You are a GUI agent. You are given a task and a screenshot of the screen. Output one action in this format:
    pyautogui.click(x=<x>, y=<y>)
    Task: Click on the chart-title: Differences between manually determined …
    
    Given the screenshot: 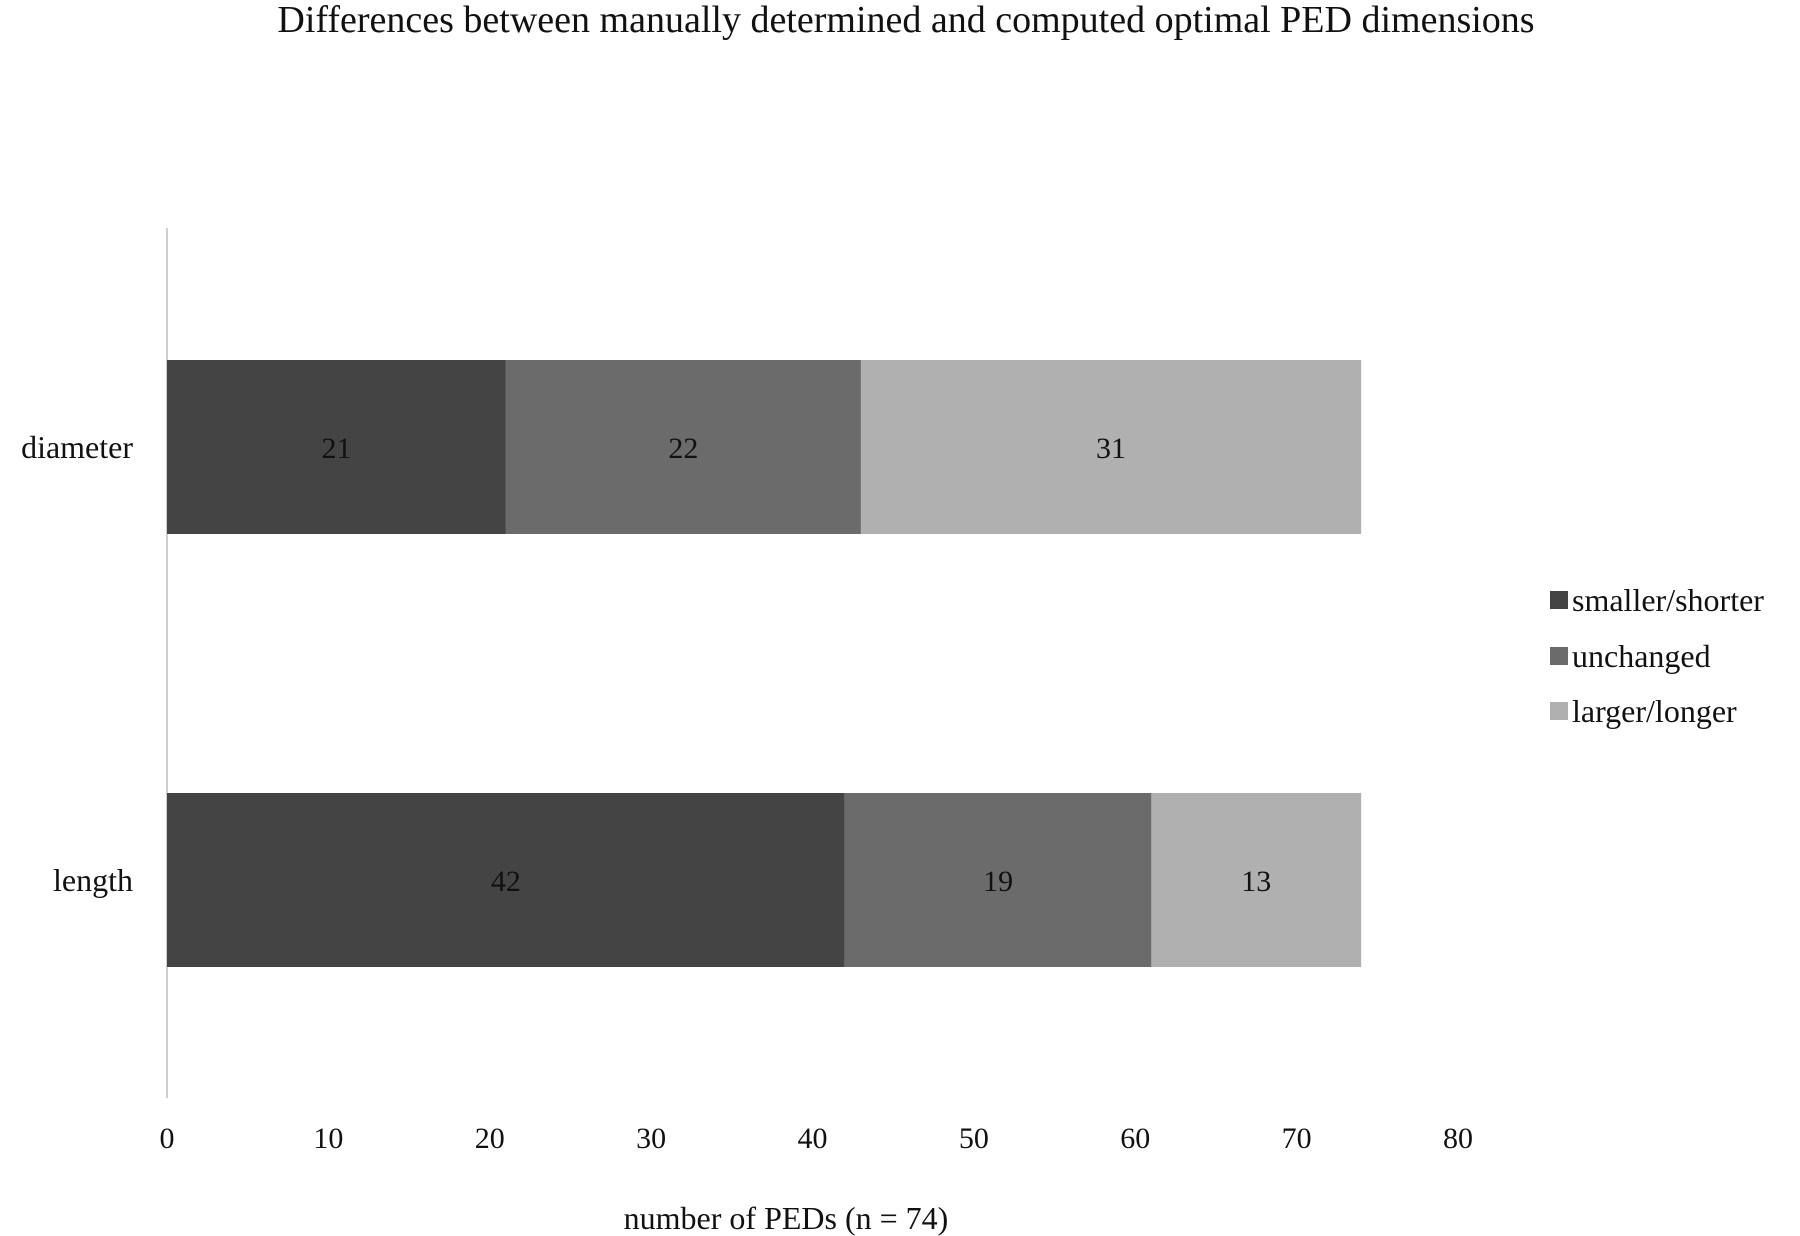 What is the action you would take?
    pyautogui.click(x=905, y=20)
    